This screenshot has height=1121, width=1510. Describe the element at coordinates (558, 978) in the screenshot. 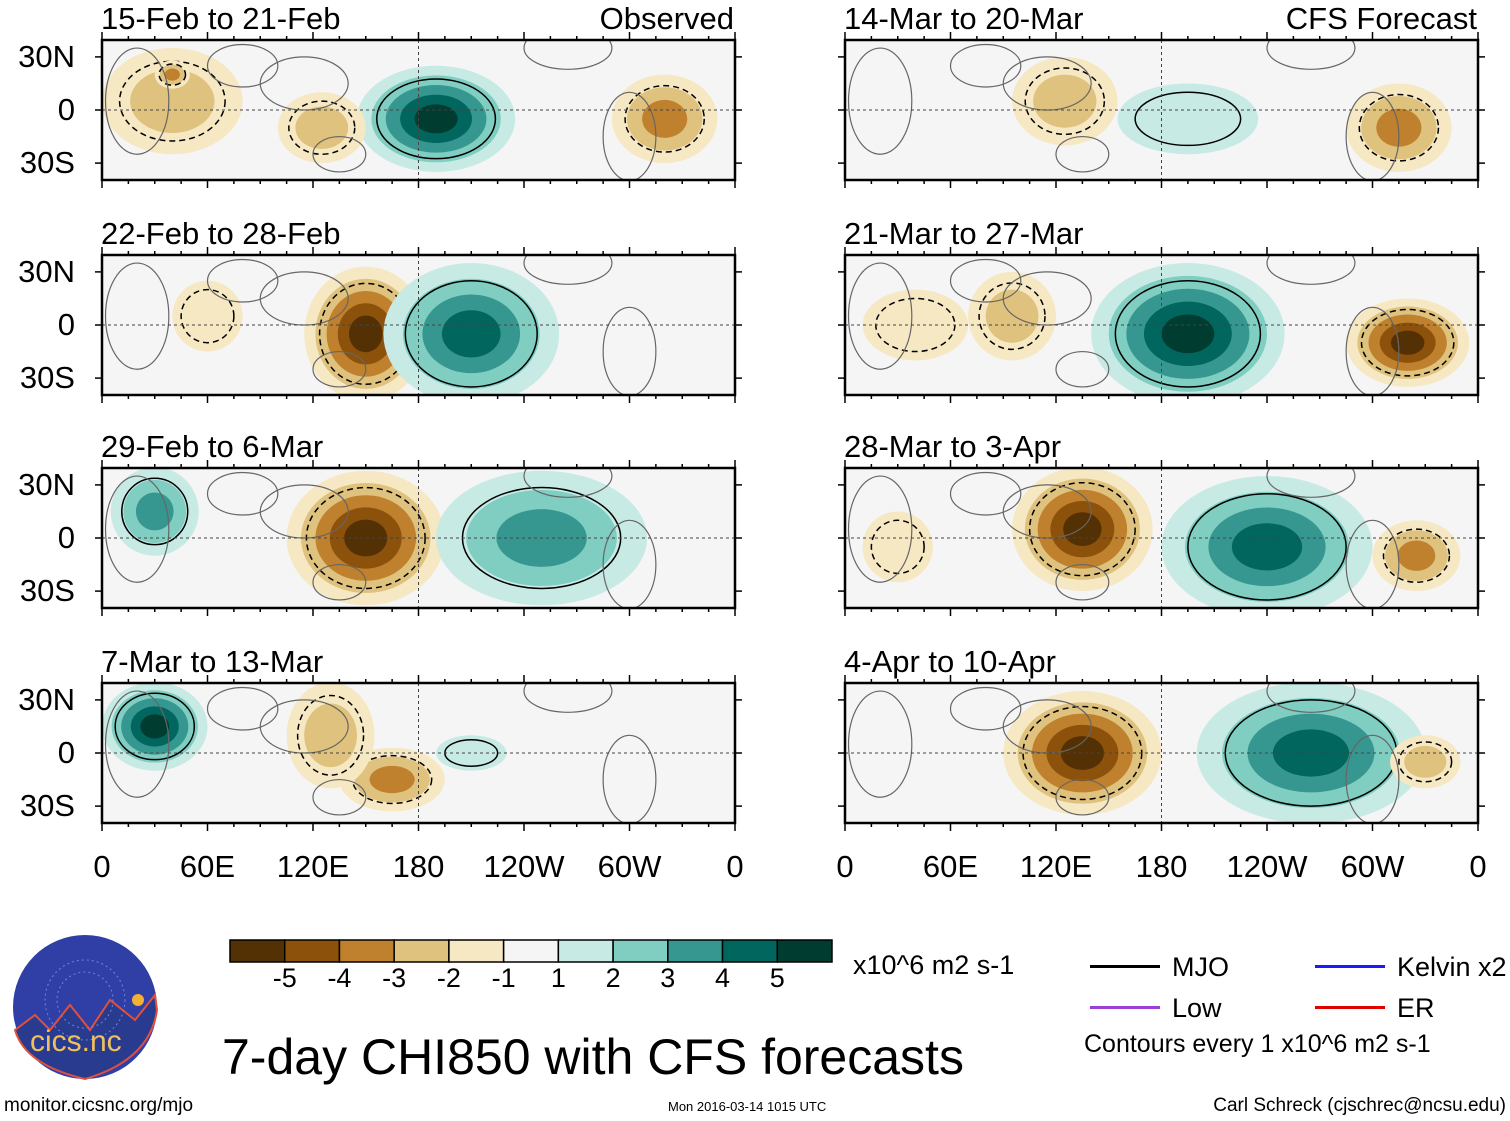

I see `colorbar-label: 1` at that location.